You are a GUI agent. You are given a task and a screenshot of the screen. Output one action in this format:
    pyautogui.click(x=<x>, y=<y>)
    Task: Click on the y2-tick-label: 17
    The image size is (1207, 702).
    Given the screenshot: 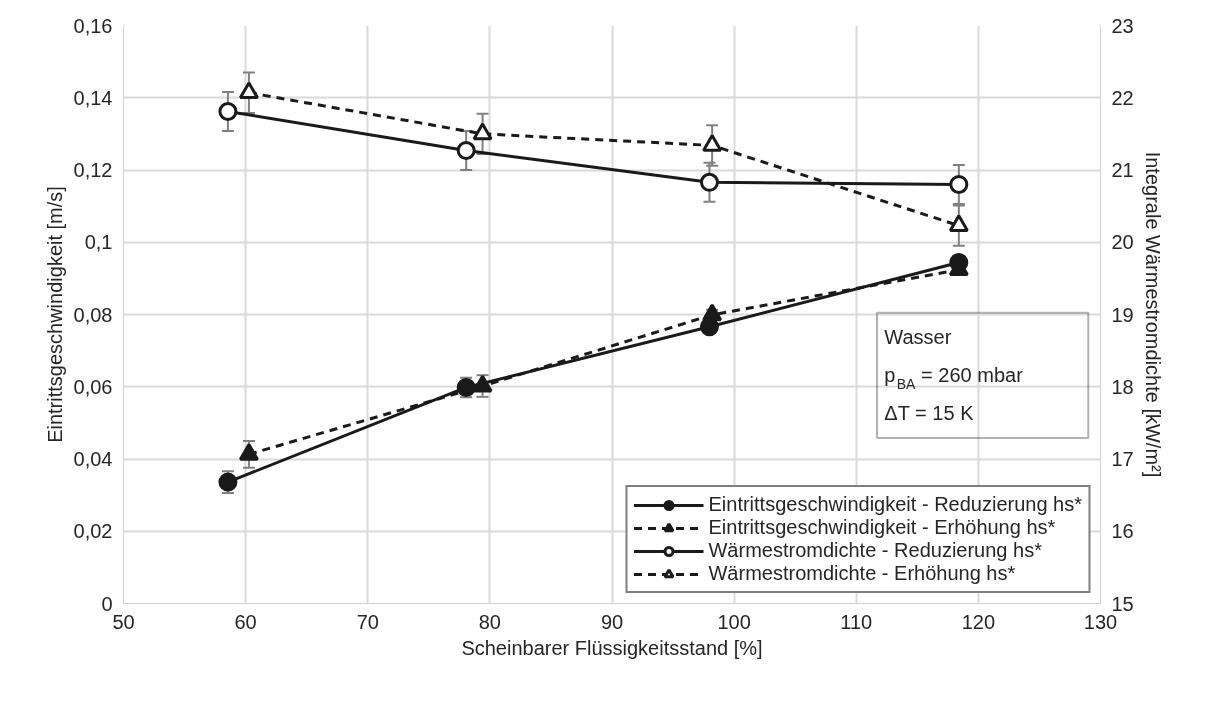 What is the action you would take?
    pyautogui.click(x=1122, y=459)
    